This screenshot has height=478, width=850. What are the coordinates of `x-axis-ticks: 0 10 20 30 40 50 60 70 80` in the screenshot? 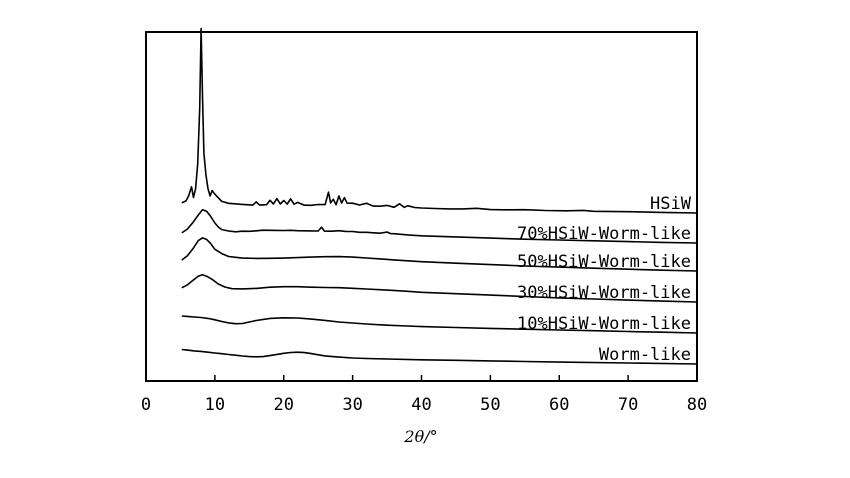 It's located at (424, 395).